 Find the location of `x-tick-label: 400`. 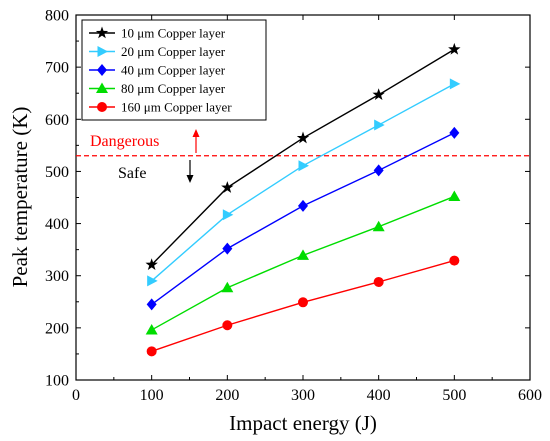

x-tick-label: 400 is located at coordinates (379, 395).